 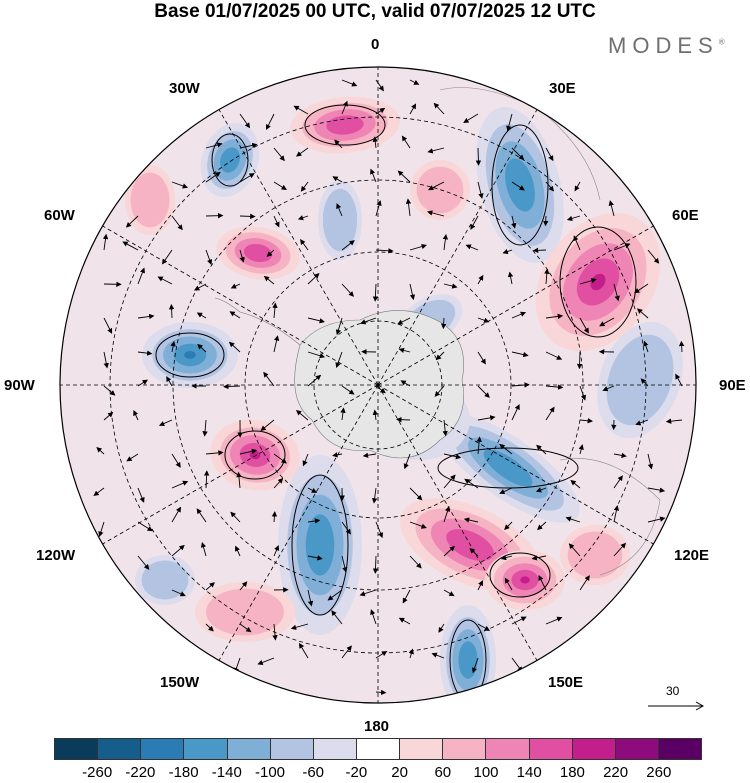 I want to click on colorbar-tick-label: 100, so click(x=486, y=772).